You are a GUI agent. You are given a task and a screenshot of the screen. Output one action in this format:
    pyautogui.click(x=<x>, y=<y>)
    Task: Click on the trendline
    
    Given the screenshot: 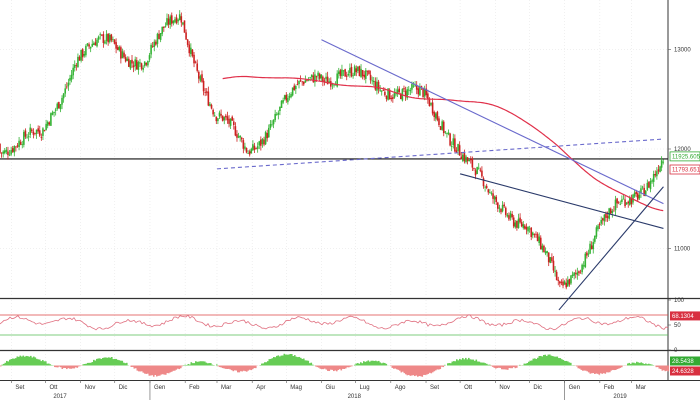 What is the action you would take?
    pyautogui.click(x=440, y=154)
    